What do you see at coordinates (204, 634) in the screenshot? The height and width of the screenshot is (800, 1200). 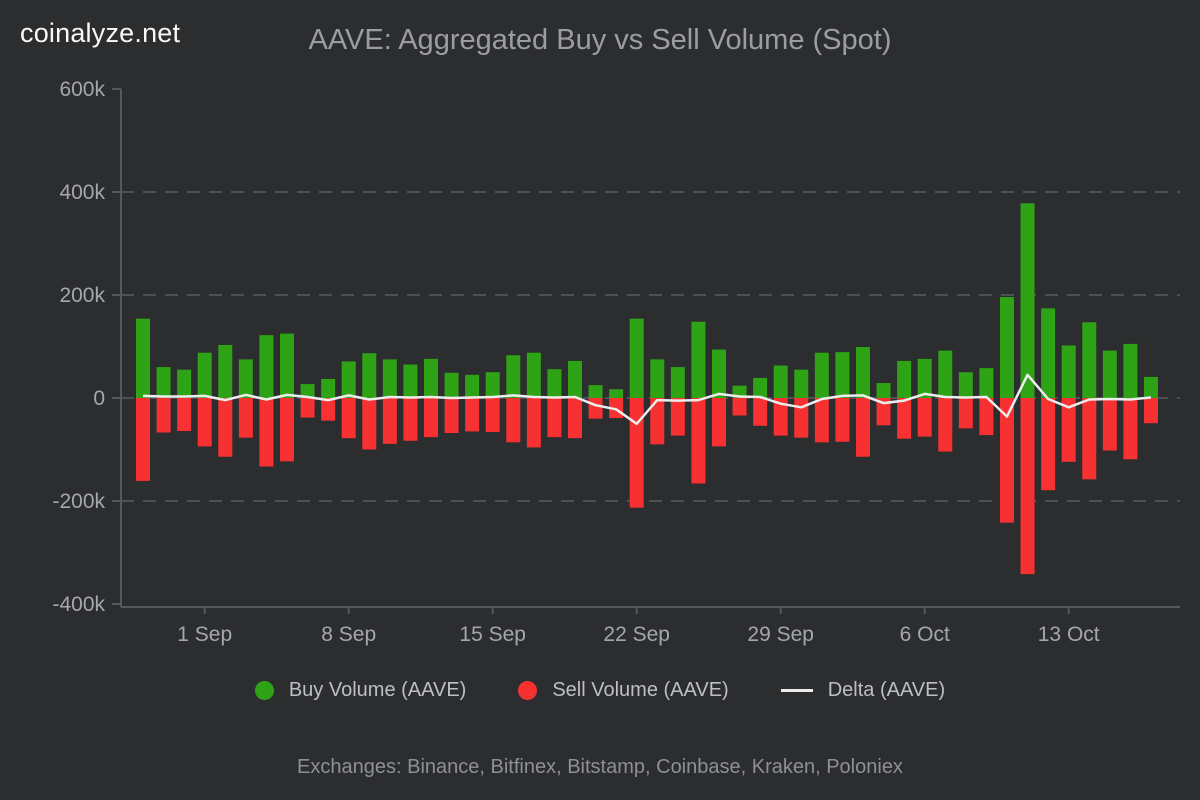 I see `x-axis-label: 1 Sep` at bounding box center [204, 634].